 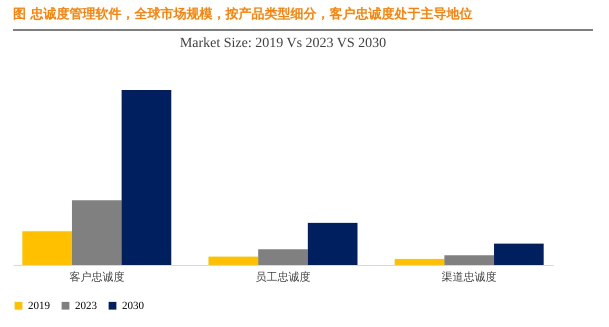 What do you see at coordinates (96, 277) in the screenshot?
I see `x-tick-label: 客户忠诚度` at bounding box center [96, 277].